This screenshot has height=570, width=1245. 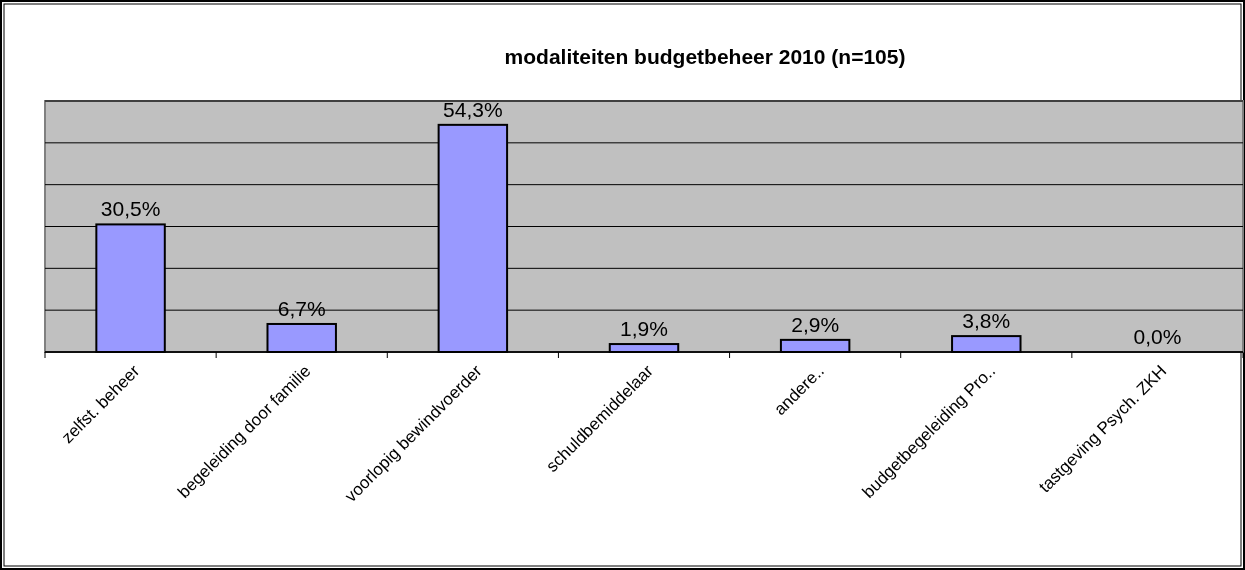 What do you see at coordinates (815, 324) in the screenshot?
I see `data-label: 2,9%` at bounding box center [815, 324].